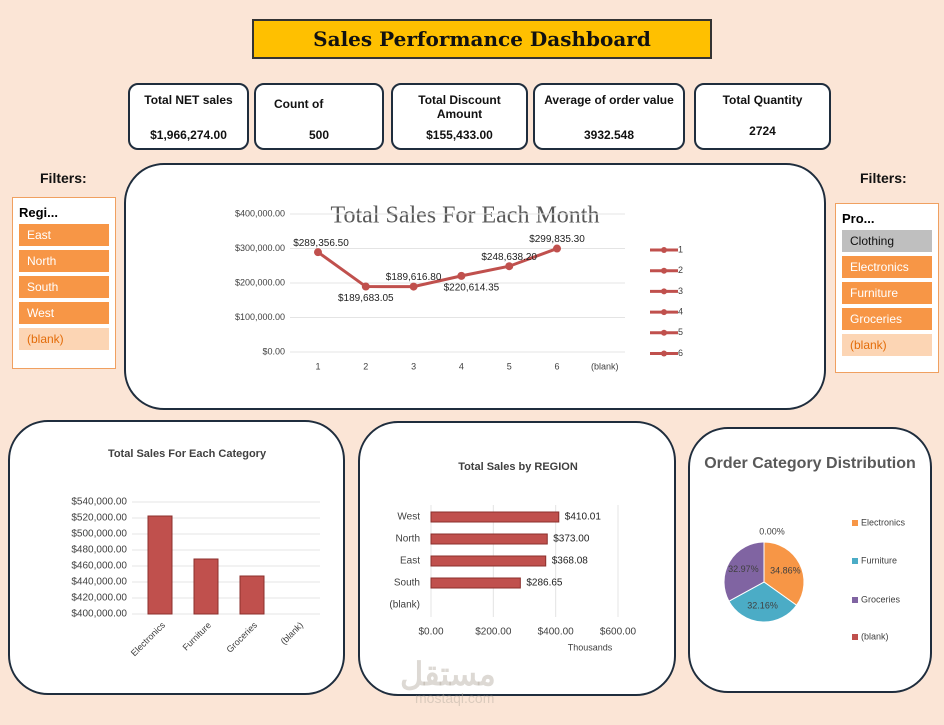  What do you see at coordinates (260, 317) in the screenshot?
I see `y-tick-label: $100,000.00` at bounding box center [260, 317].